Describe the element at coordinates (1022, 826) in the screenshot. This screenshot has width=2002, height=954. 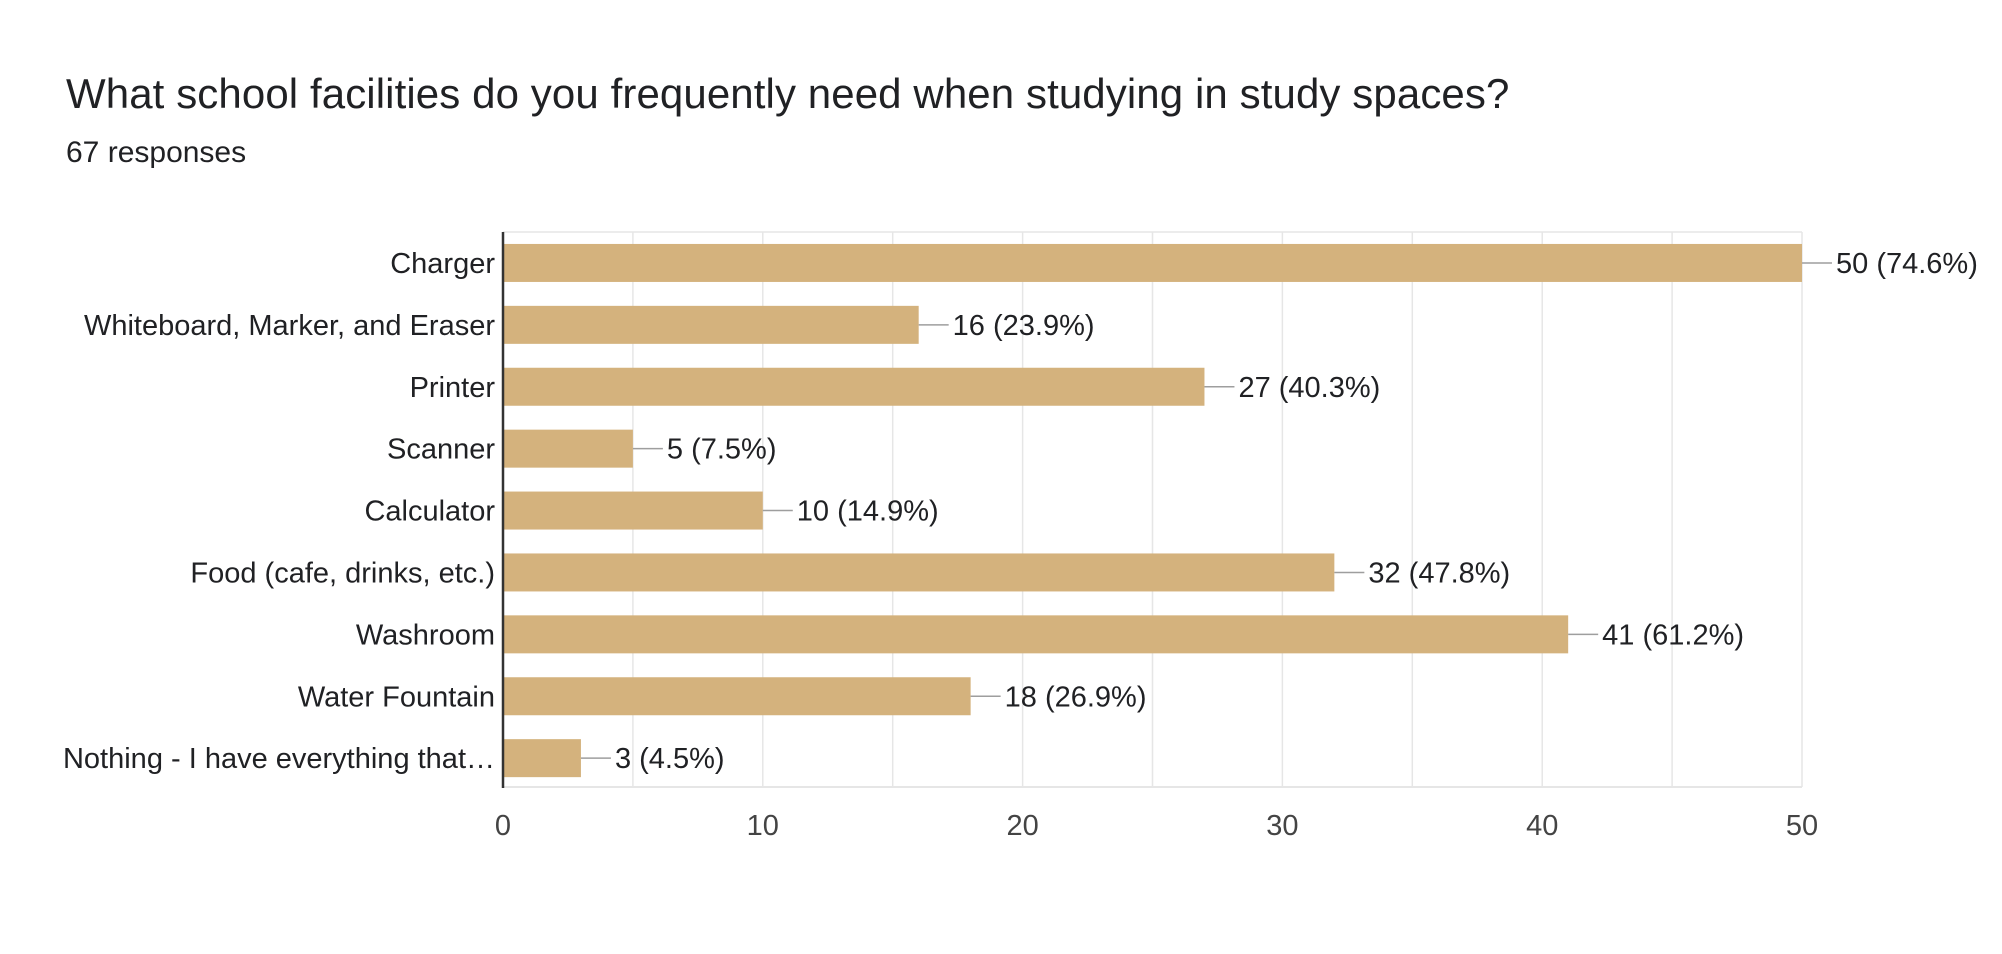
I see `x-tick-label: 20` at that location.